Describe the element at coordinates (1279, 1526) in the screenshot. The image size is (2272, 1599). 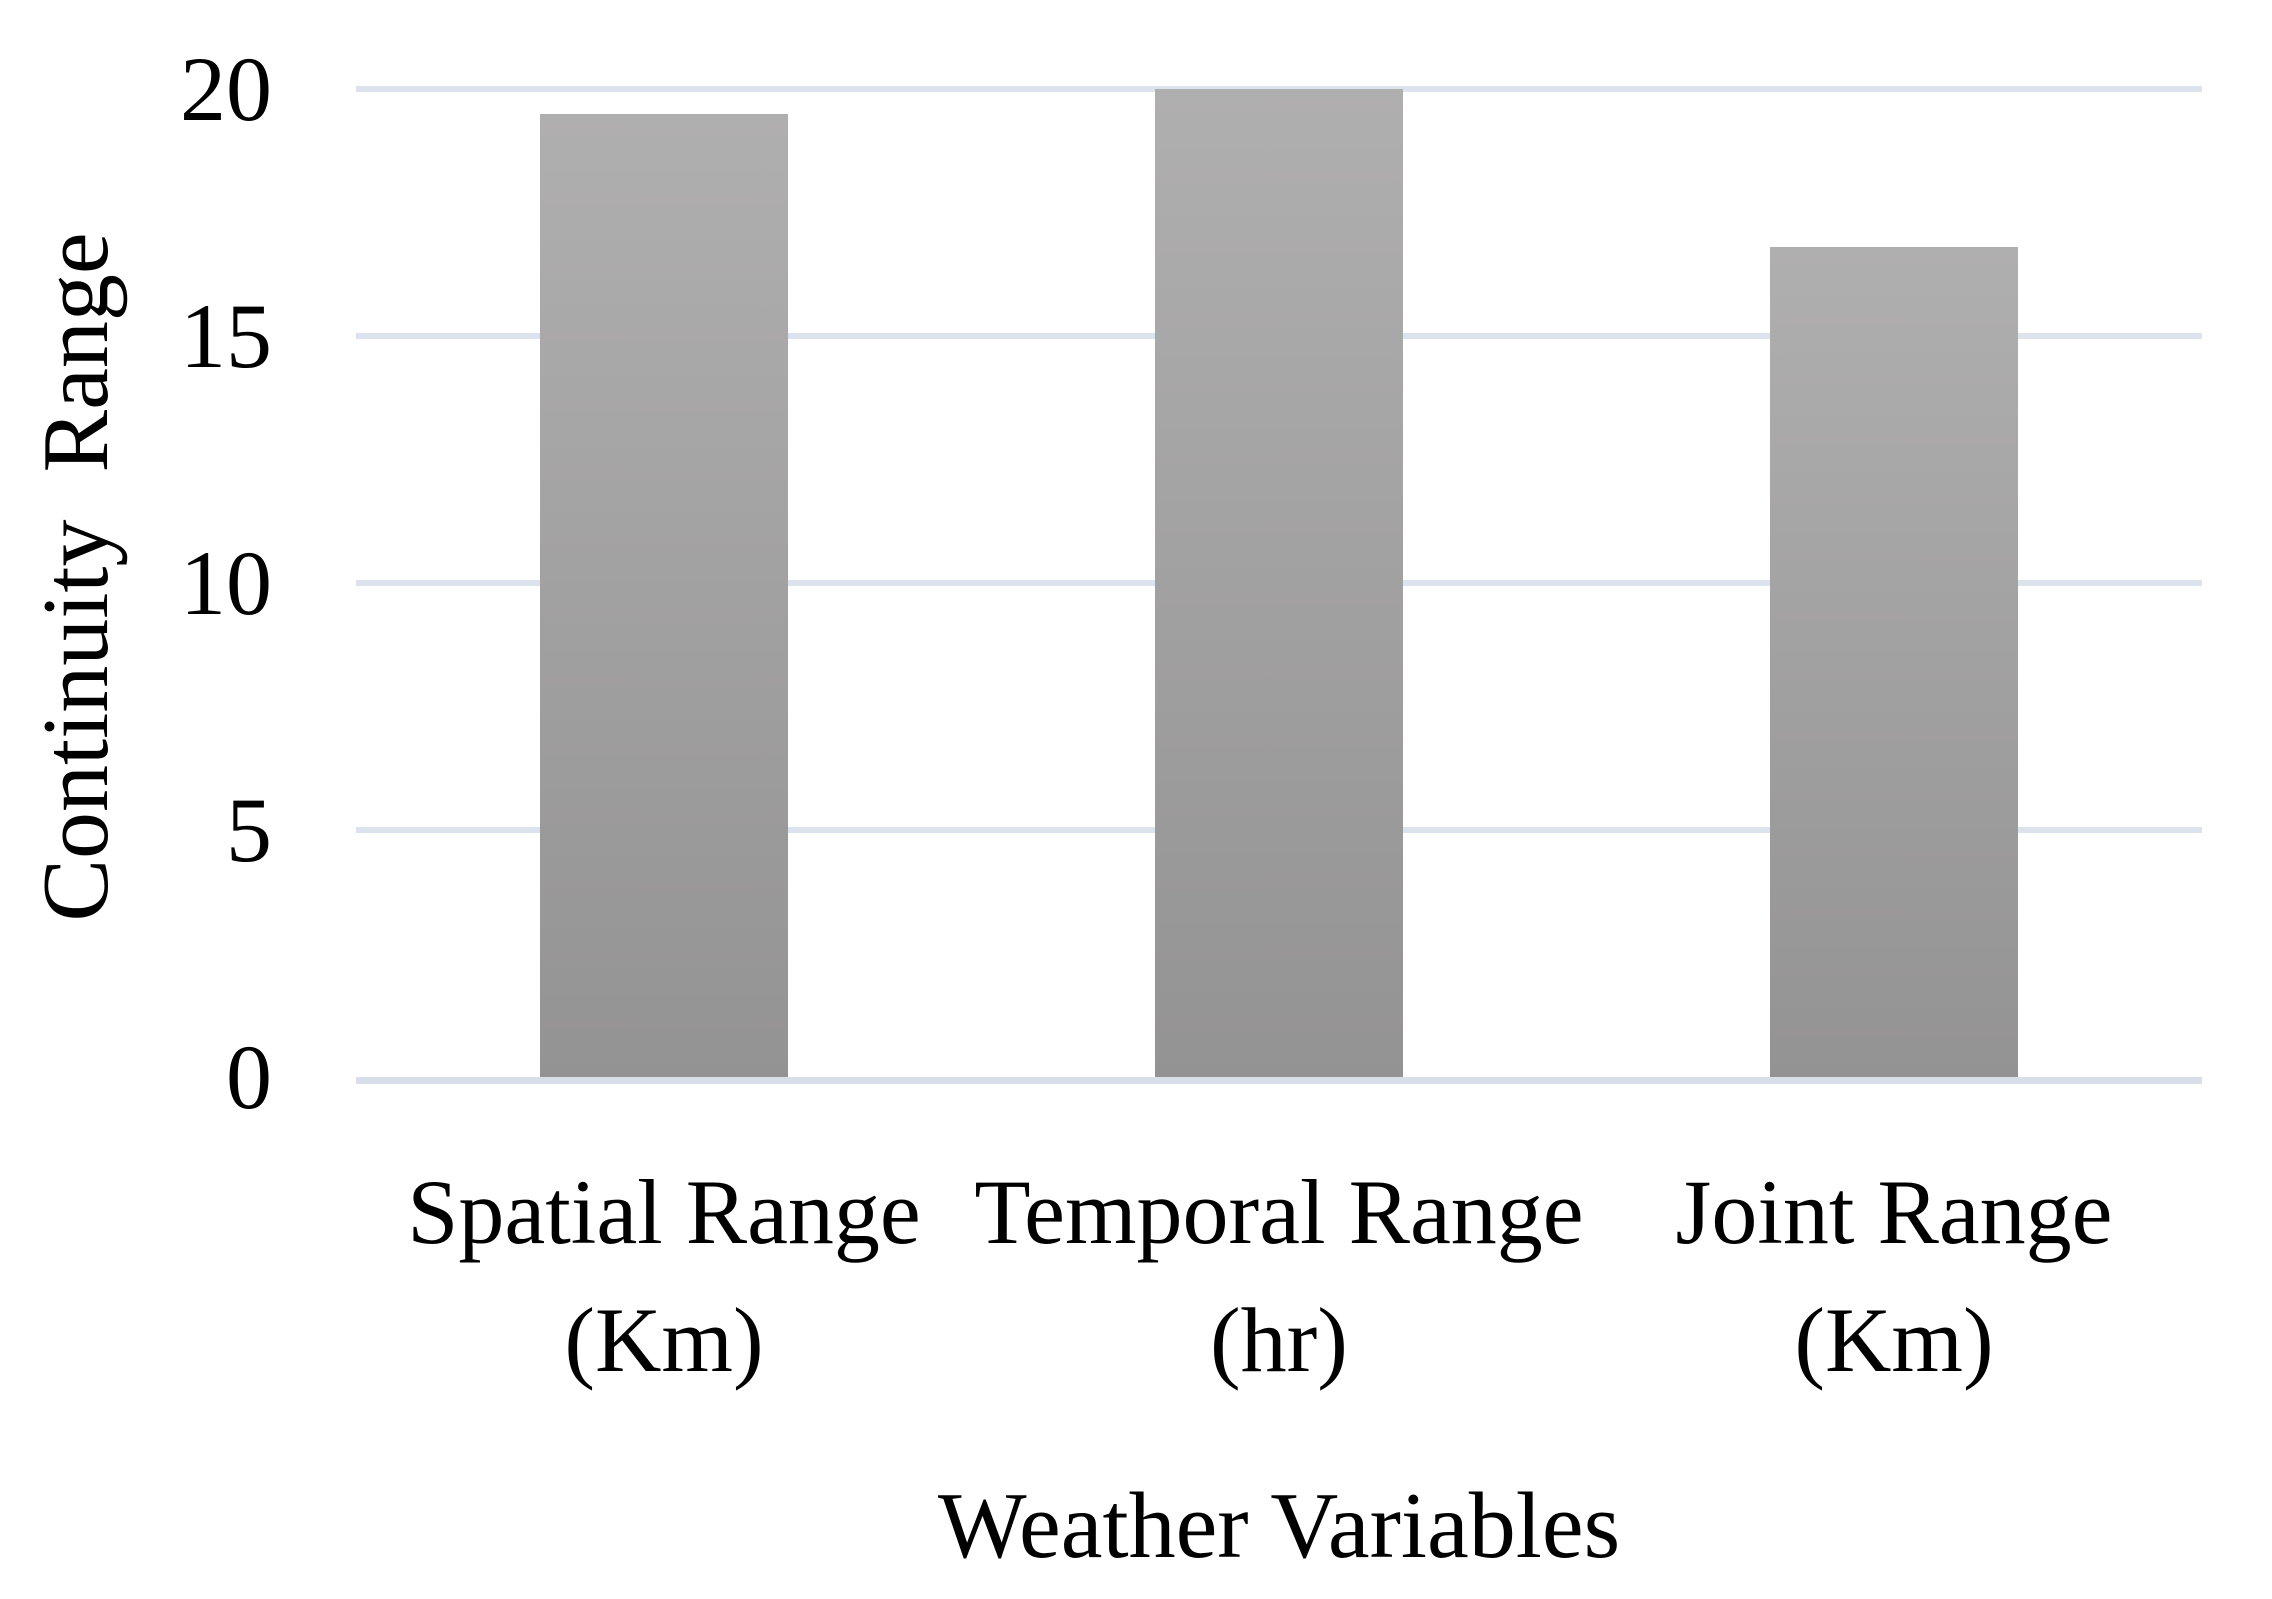
I see `x-axis-title: Weather Variables` at that location.